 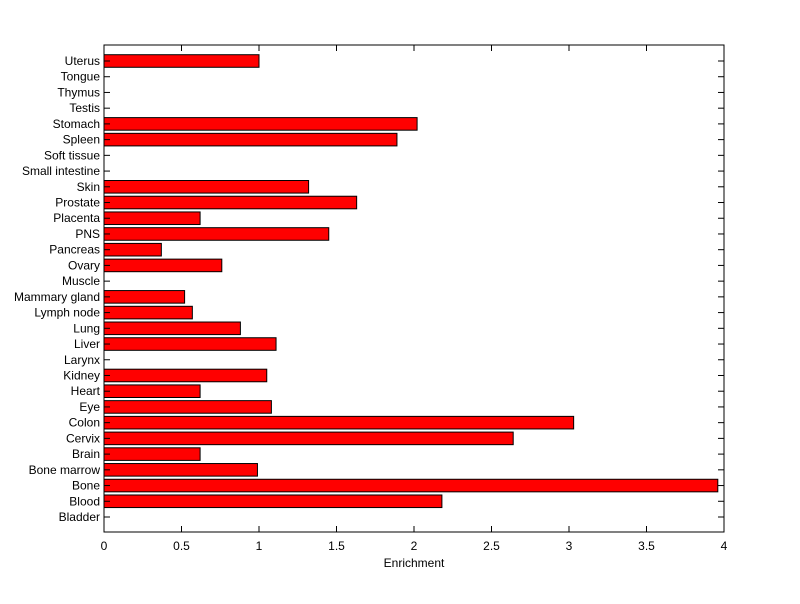 I want to click on bar-ovary, so click(x=163, y=265).